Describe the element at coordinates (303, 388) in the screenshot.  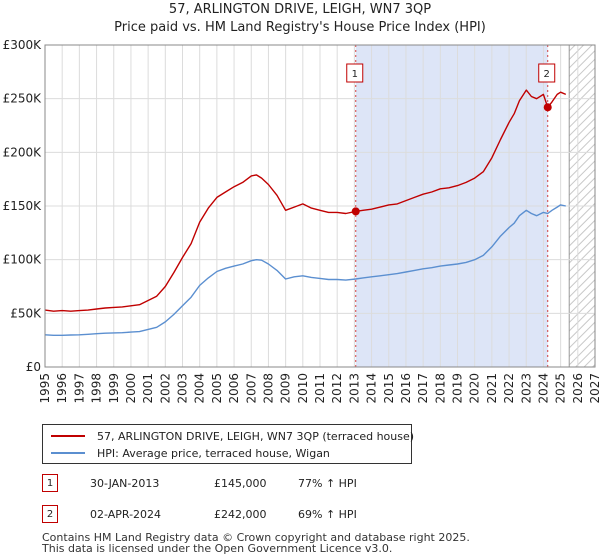
I see `x-tick-label: 2010` at that location.